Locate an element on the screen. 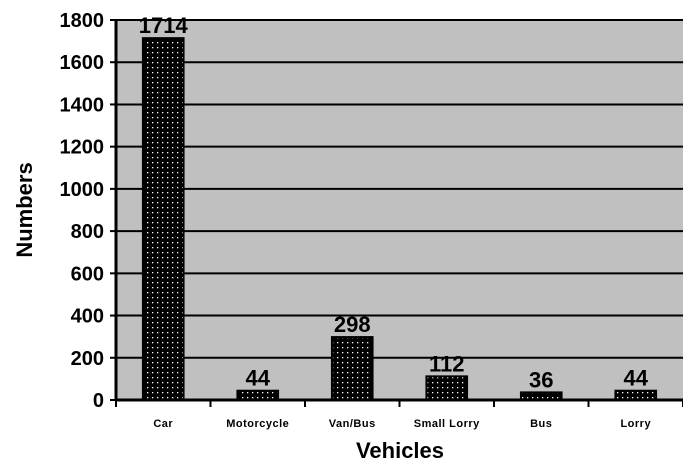 The image size is (683, 466). y-tick-label: 1800 is located at coordinates (82, 21).